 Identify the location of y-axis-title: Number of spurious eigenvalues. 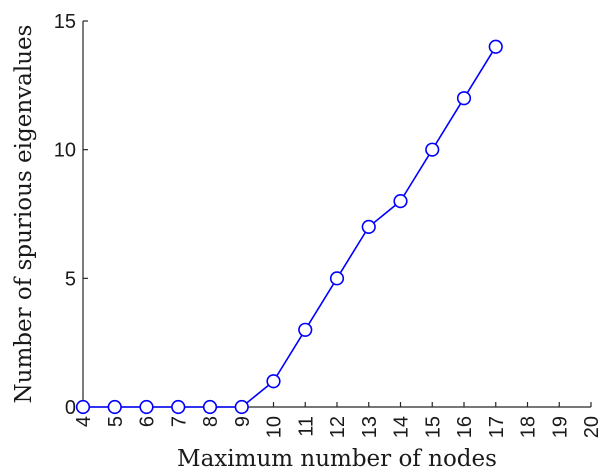
(24, 214).